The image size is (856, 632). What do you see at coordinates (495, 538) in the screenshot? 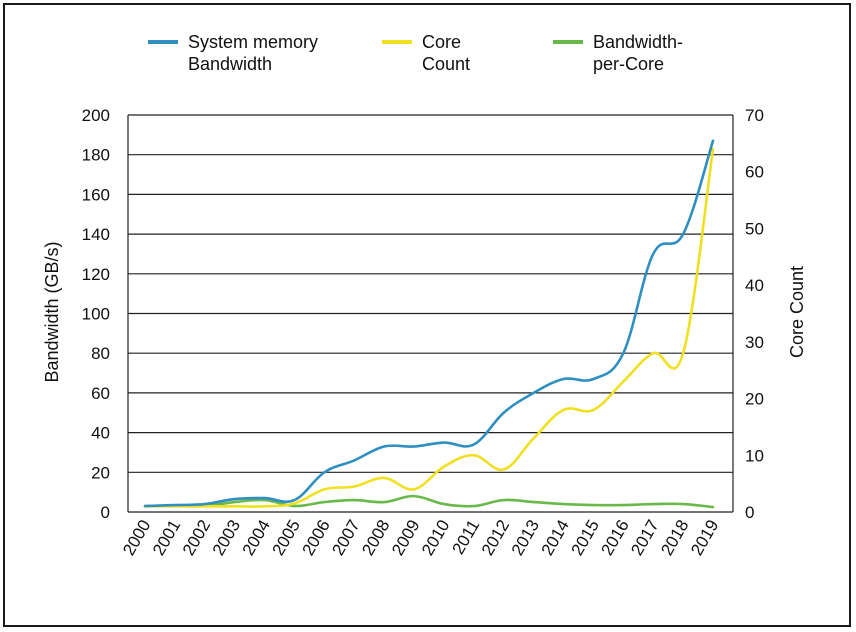
I see `x-tick-label: 2012` at bounding box center [495, 538].